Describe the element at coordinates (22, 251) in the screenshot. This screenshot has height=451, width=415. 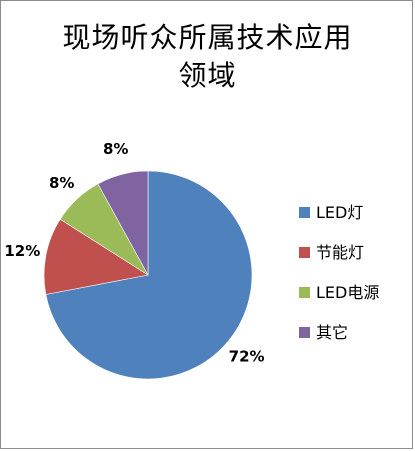
I see `pie-slice-label-2: 12%` at that location.